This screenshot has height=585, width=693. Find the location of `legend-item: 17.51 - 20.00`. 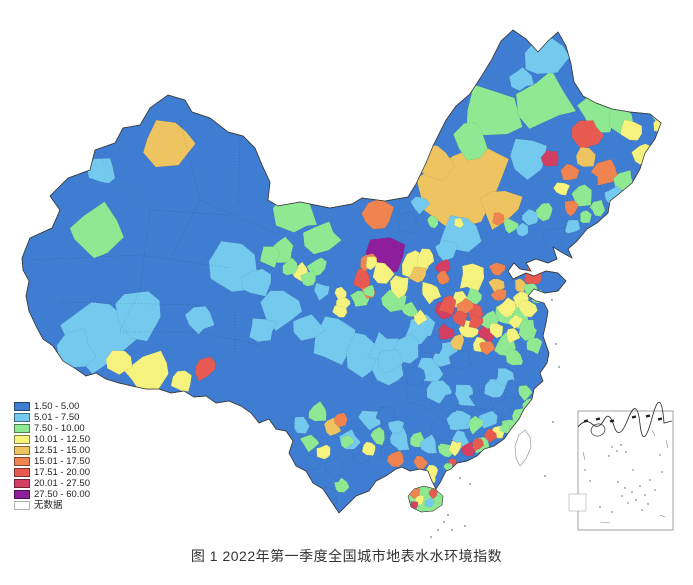

legend-item: 17.51 - 20.00 is located at coordinates (52, 472).